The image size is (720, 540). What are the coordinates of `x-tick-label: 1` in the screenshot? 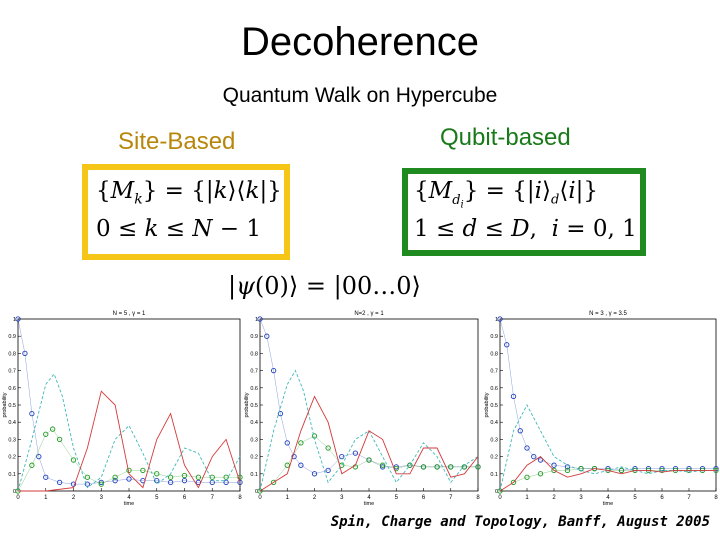 It's located at (46, 498).